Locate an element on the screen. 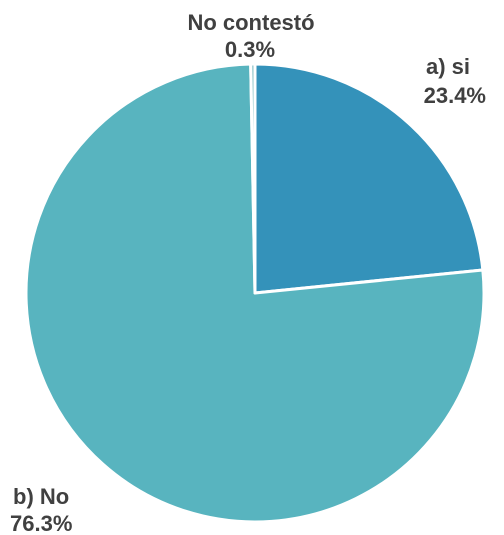 The image size is (504, 535). slice-value-no: 76.3% is located at coordinates (41, 523).